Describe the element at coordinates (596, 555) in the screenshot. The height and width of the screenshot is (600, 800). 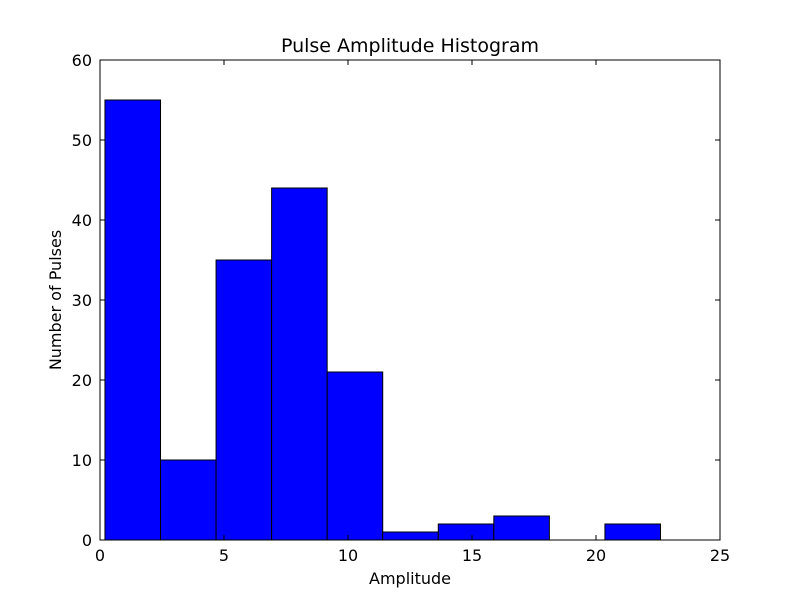
I see `x-tick-label-4: 20` at that location.